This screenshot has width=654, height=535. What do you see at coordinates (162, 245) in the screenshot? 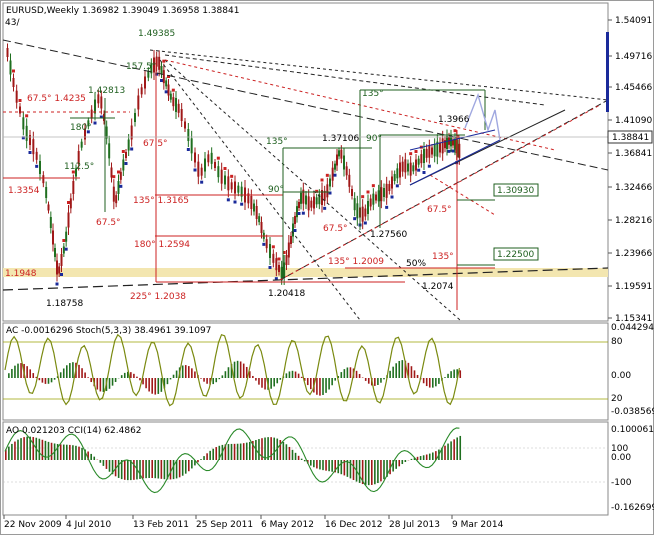
I see `annotation-p180_12594: 180° 1.2594` at bounding box center [162, 245].